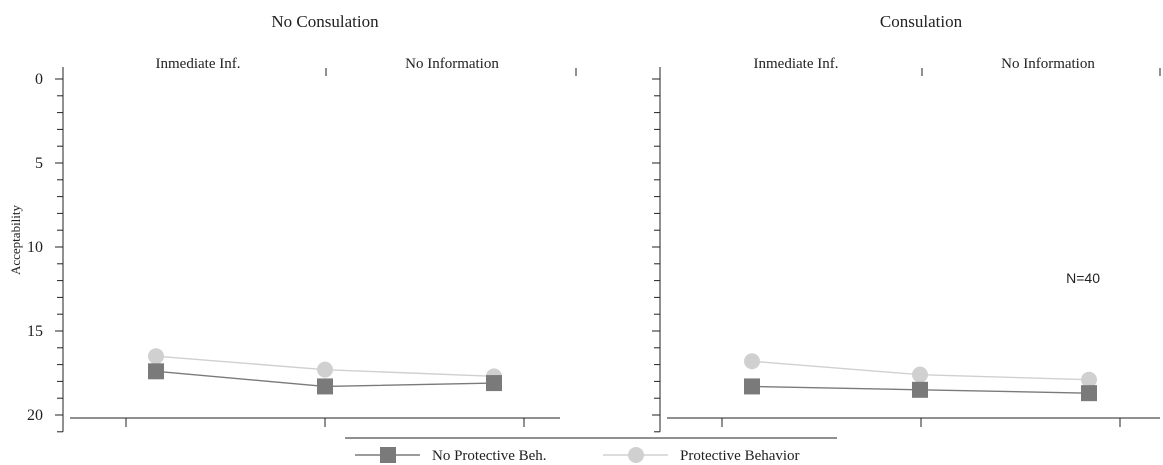 This screenshot has height=465, width=1163. Describe the element at coordinates (39, 163) in the screenshot. I see `y-tick-label: 5` at that location.